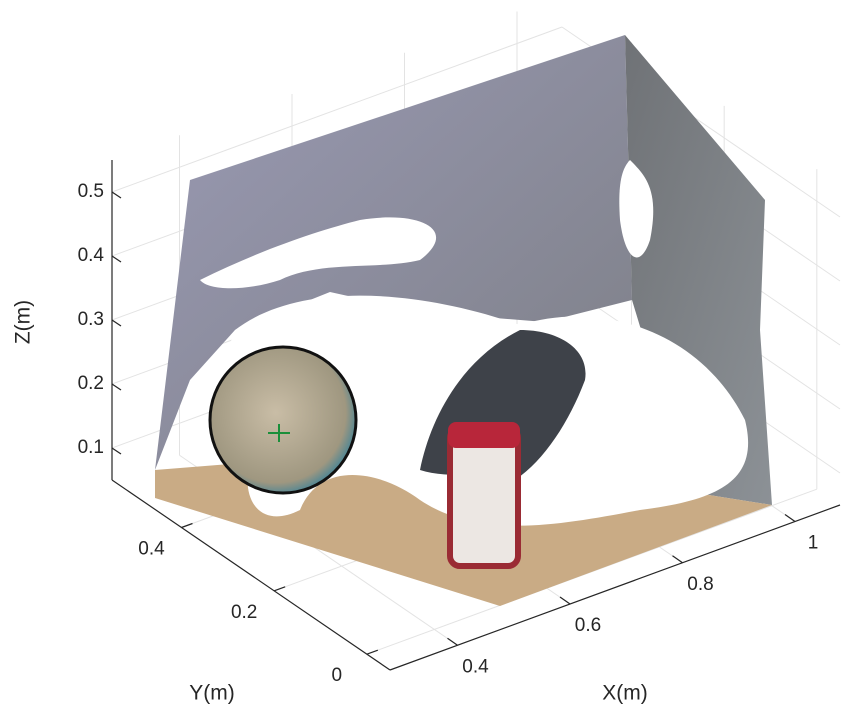 The width and height of the screenshot is (847, 719). What do you see at coordinates (91, 319) in the screenshot?
I see `z-tick-label: 0.3` at bounding box center [91, 319].